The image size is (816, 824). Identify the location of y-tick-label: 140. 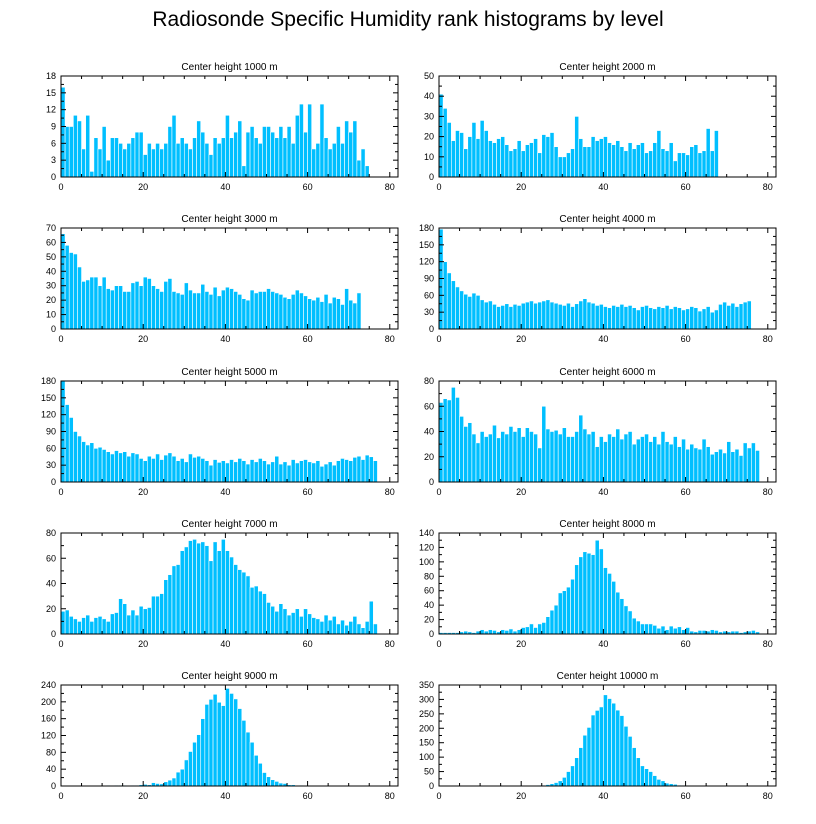
(426, 533).